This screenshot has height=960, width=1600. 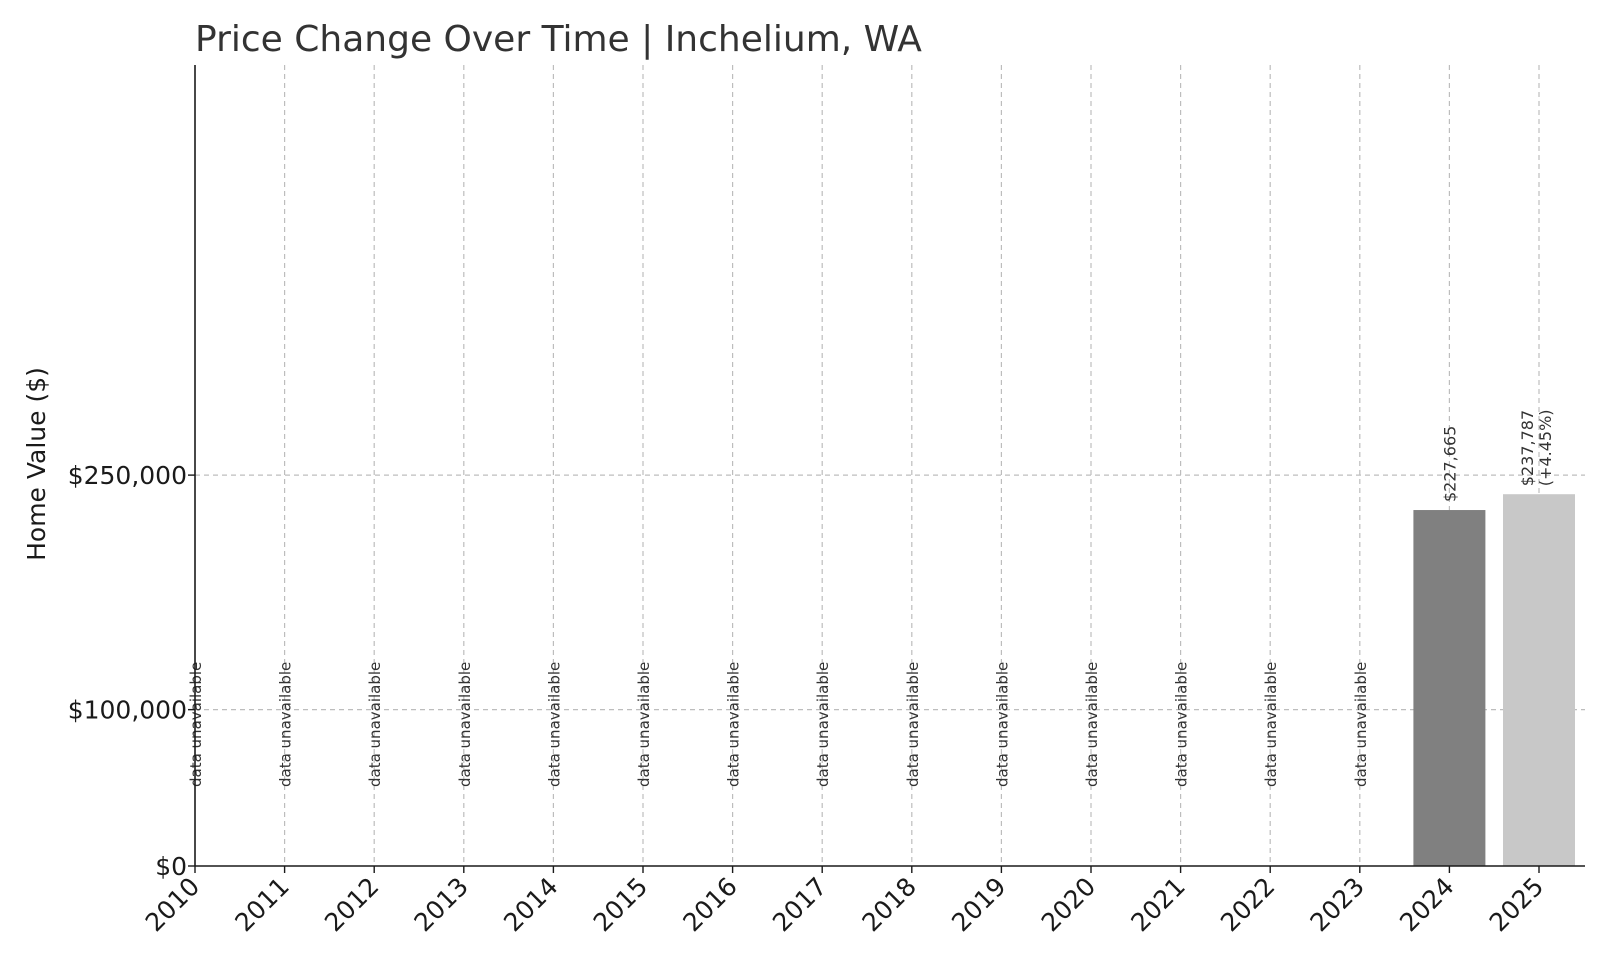 I want to click on x-tick-label: 2019, so click(x=978, y=904).